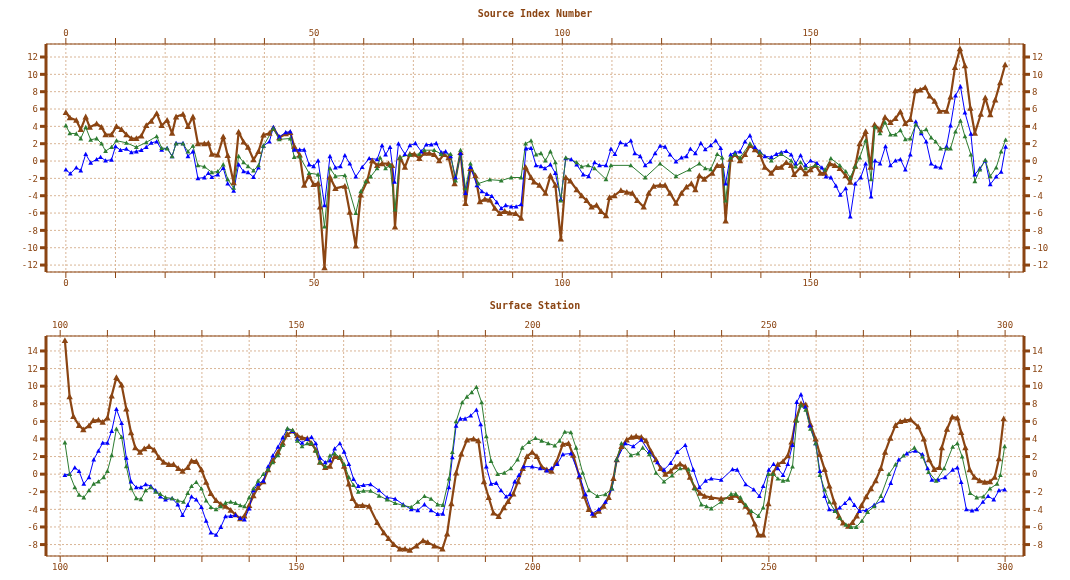 This screenshot has width=1070, height=580. I want to click on y-tick-label: -10, so click(29, 247).